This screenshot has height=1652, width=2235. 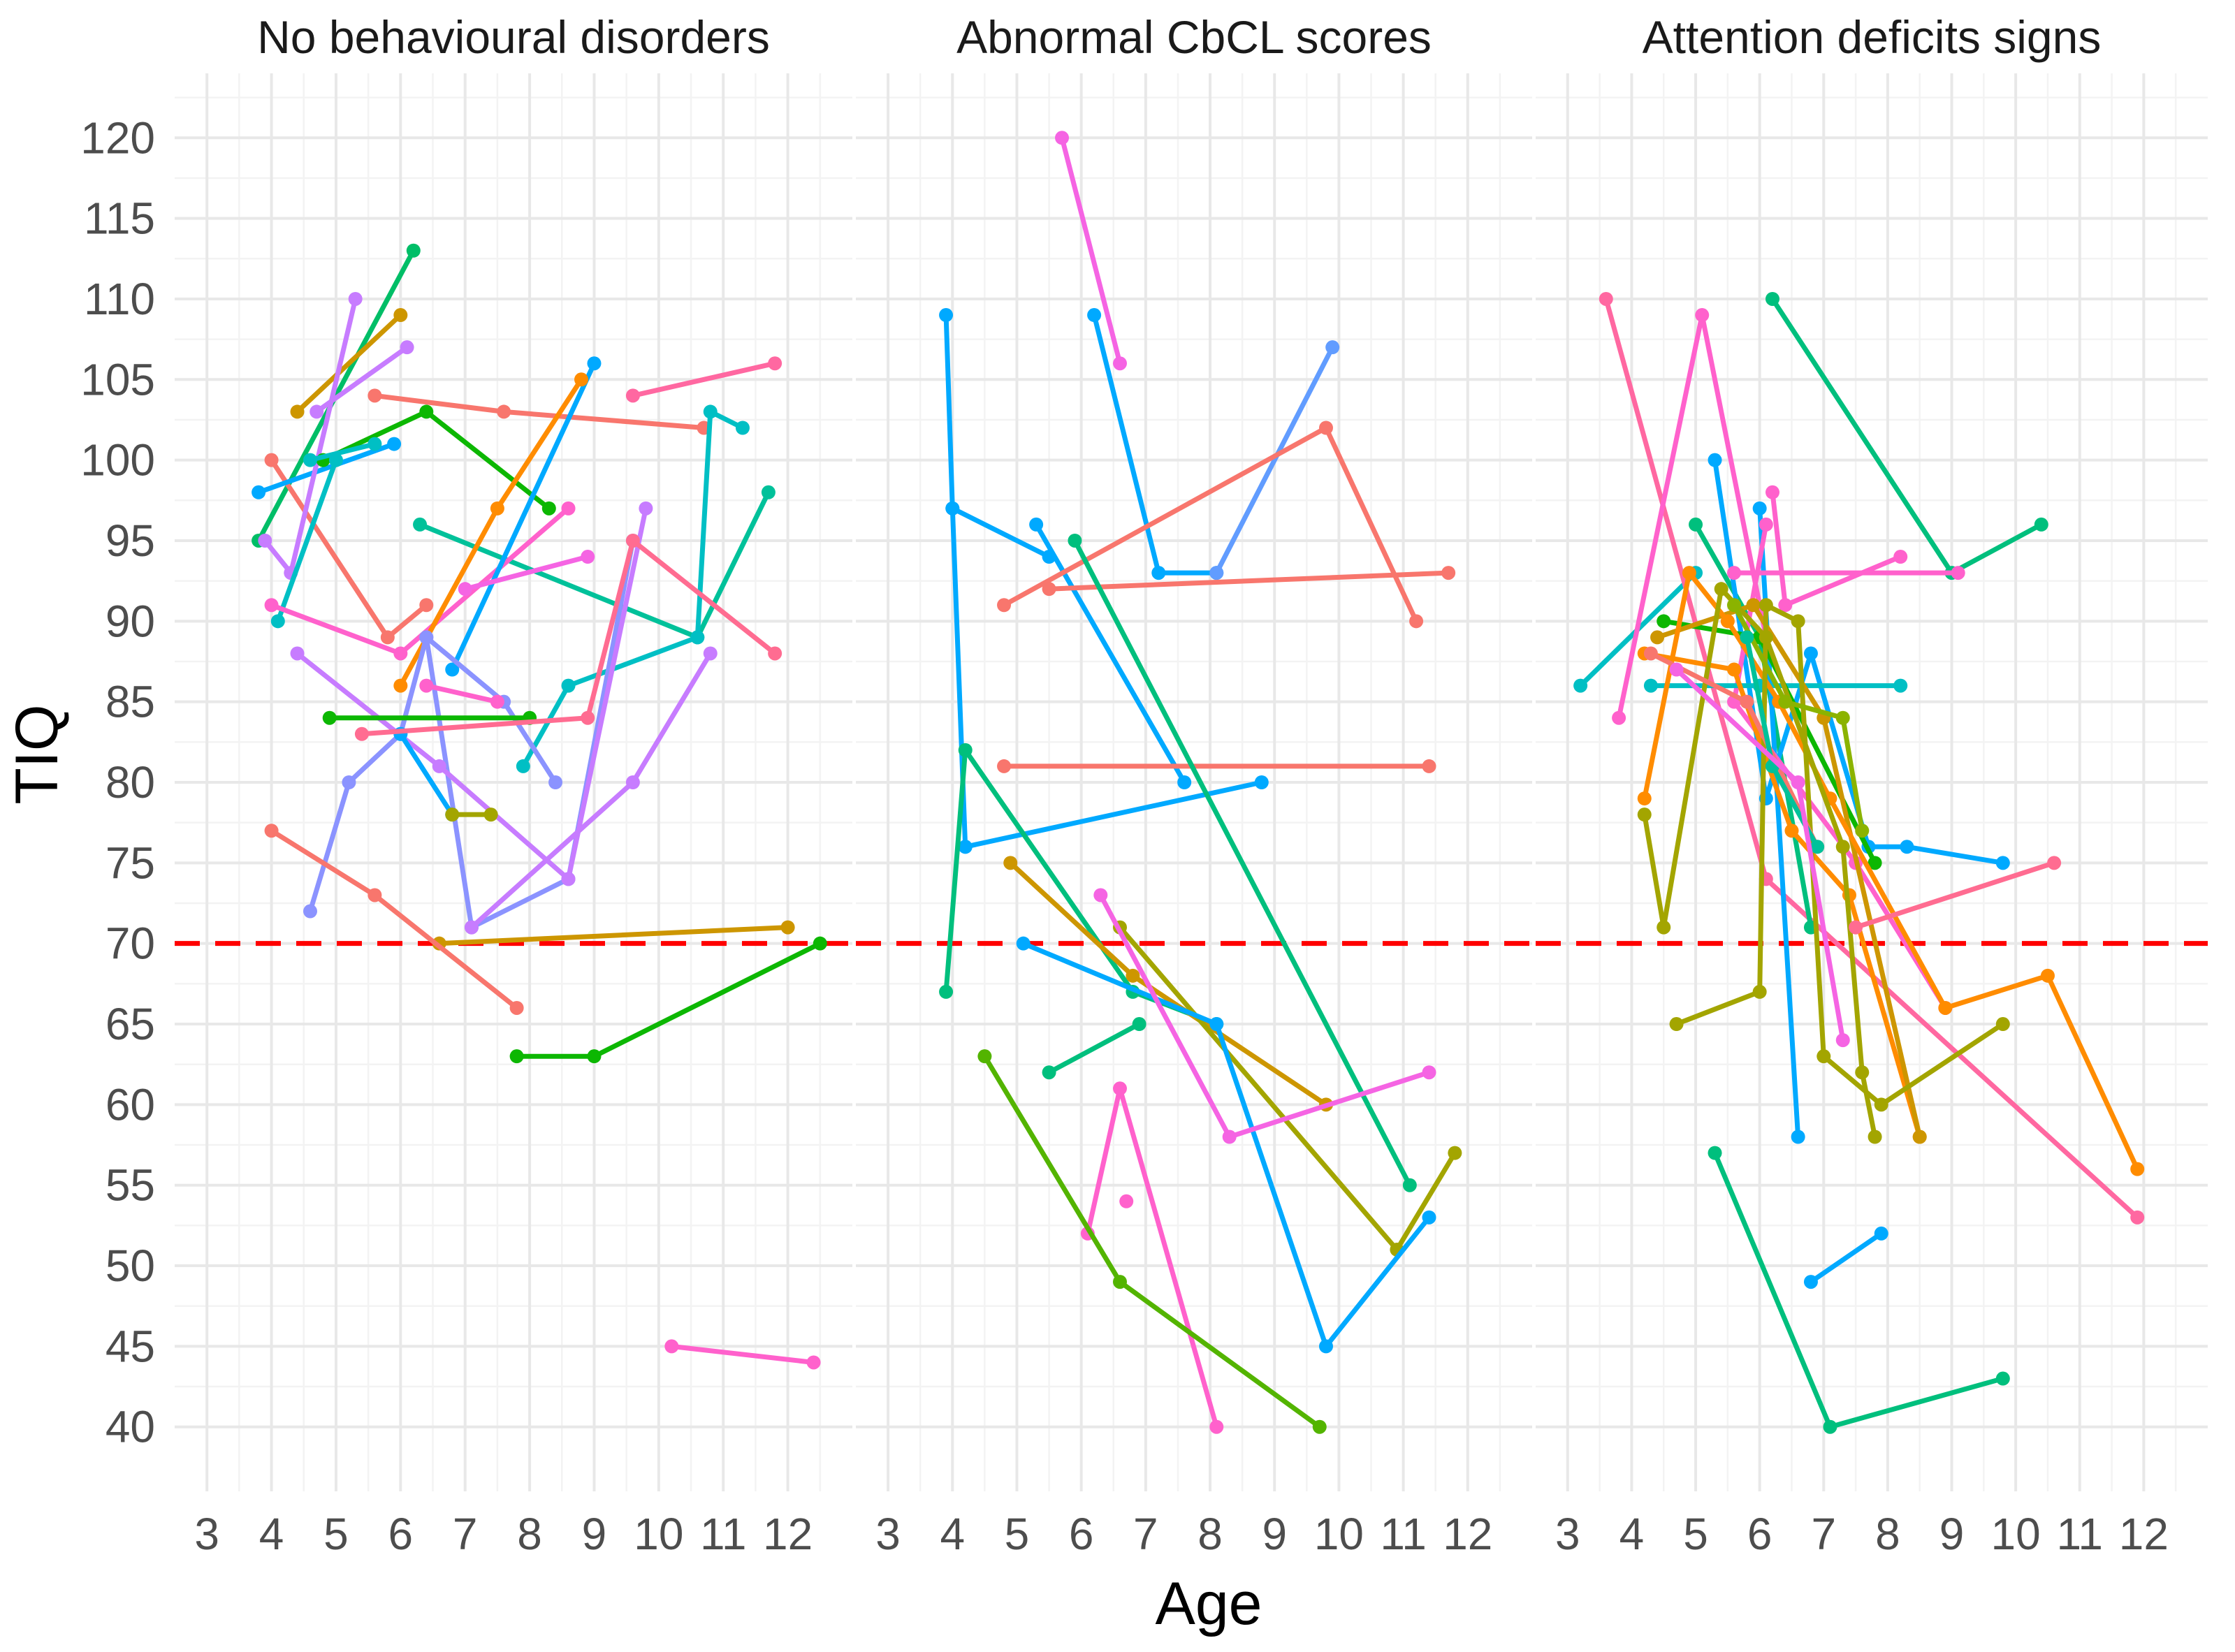 I want to click on panel-title: No behavioural disorders, so click(x=513, y=37).